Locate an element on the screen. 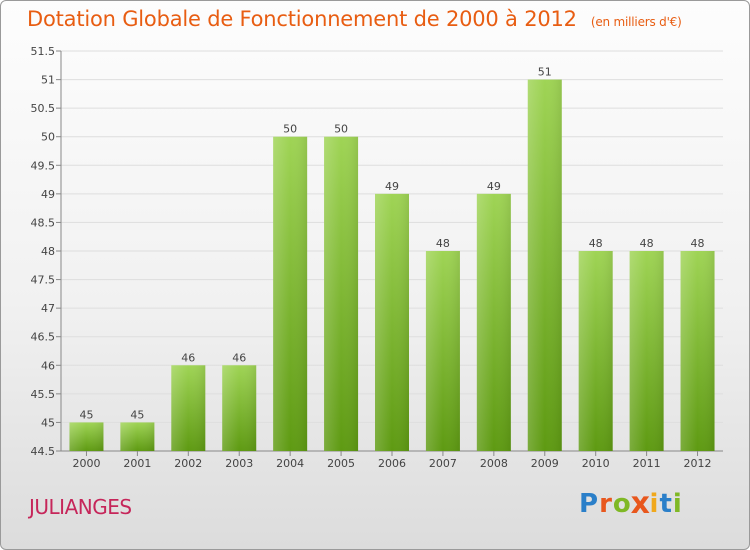 The image size is (750, 550). x-tick-label: 2003 is located at coordinates (239, 463).